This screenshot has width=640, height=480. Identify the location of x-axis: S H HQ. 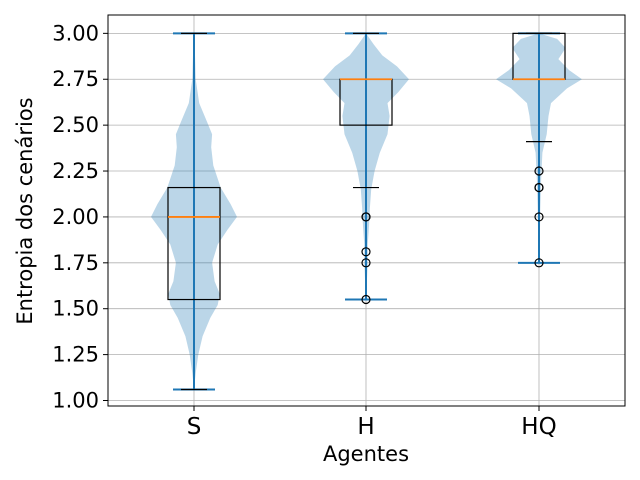
(372, 423).